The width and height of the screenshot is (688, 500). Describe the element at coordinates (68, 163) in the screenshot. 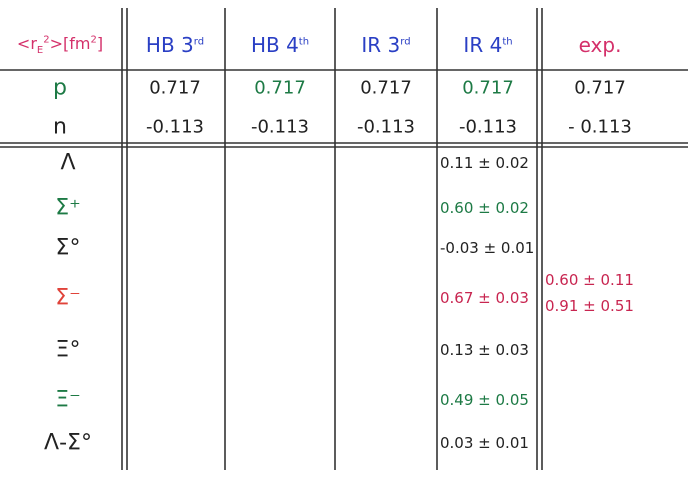

I see `row-label: Λ` at that location.